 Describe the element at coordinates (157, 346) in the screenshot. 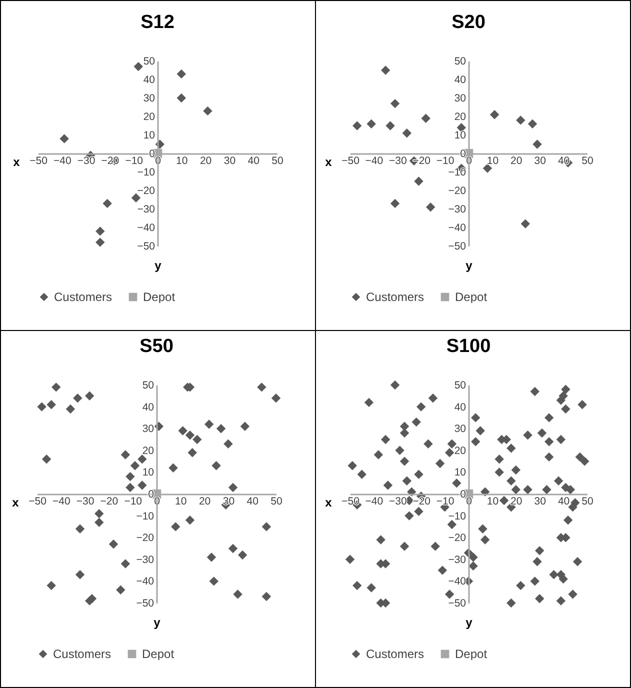

I see `chart-title: S50` at that location.